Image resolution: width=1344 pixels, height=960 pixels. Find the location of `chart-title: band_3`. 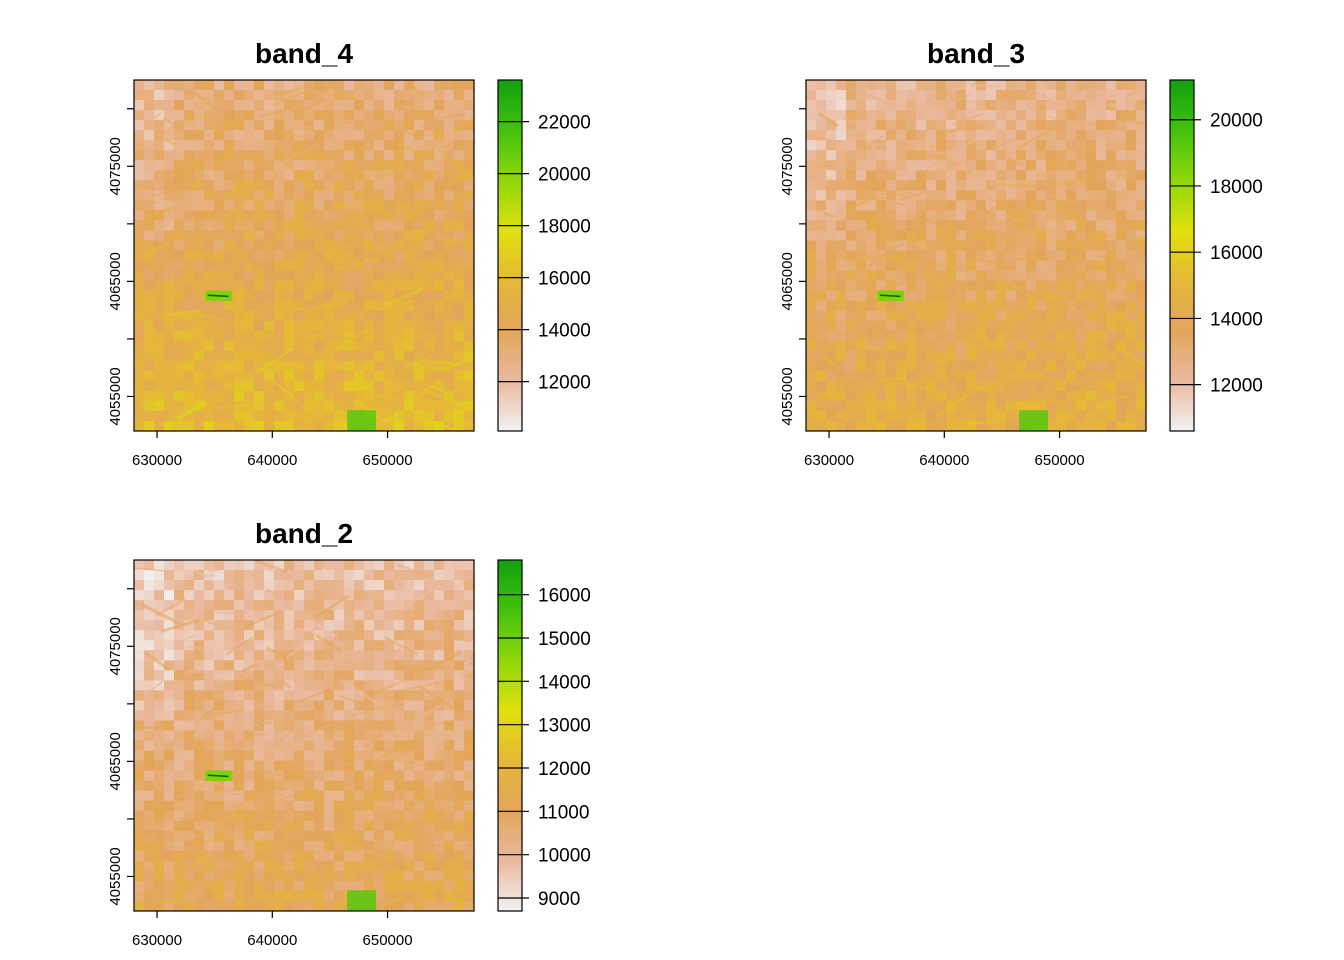

chart-title: band_3 is located at coordinates (976, 53).